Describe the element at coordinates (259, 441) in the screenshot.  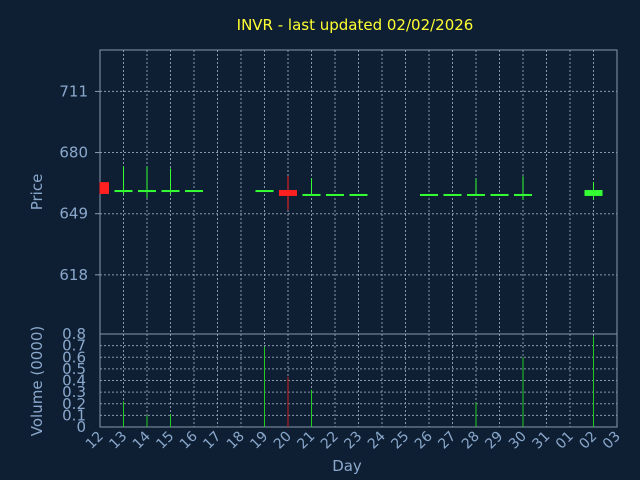
I see `x-tick-label: 19` at that location.